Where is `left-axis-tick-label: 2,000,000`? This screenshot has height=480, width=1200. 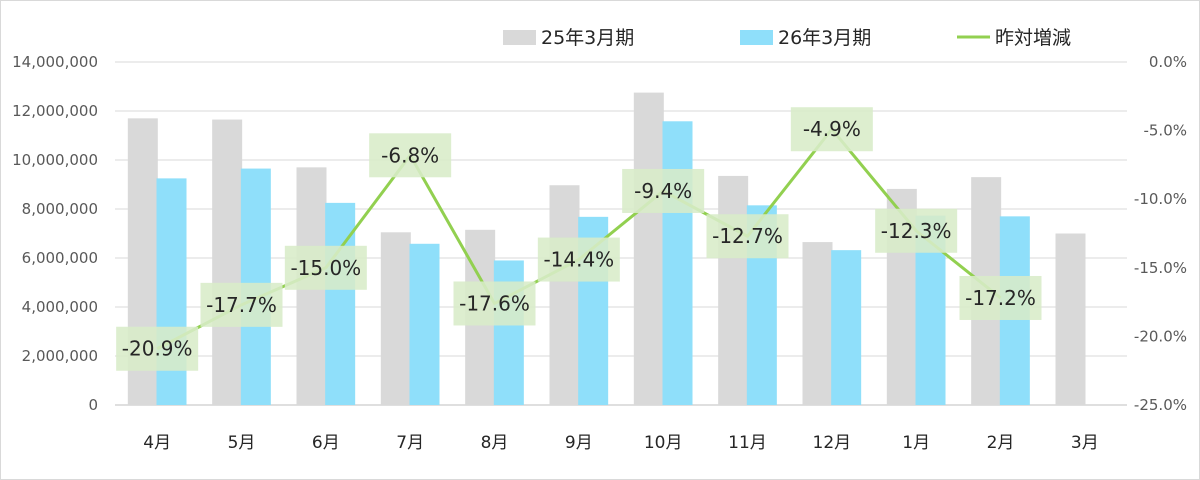 left-axis-tick-label: 2,000,000 is located at coordinates (60, 356).